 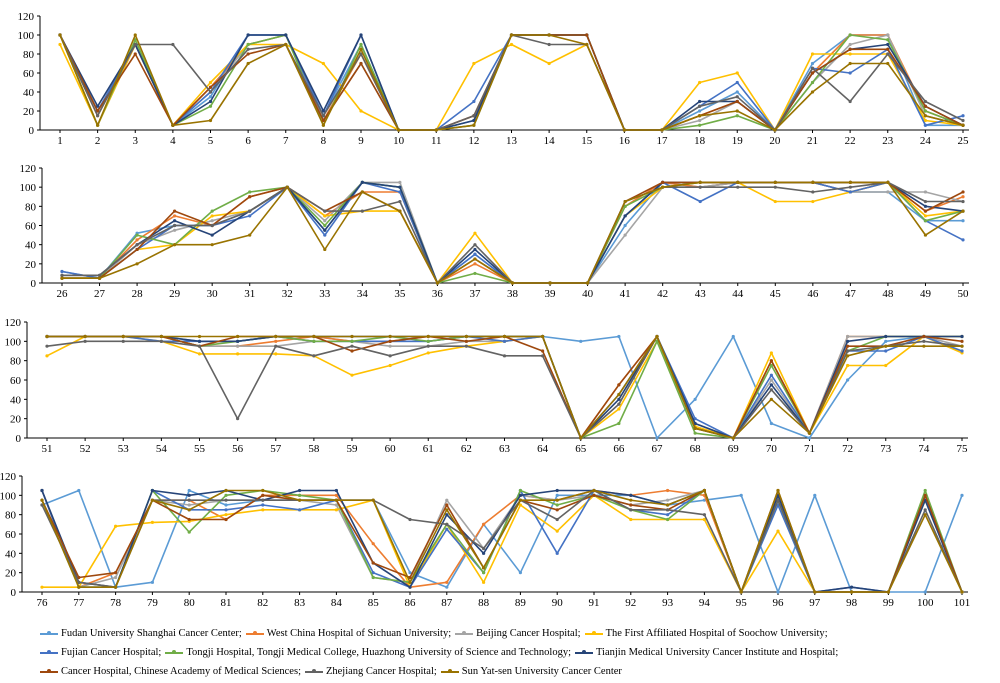 I want to click on x-tick-label: 82, so click(x=262, y=603).